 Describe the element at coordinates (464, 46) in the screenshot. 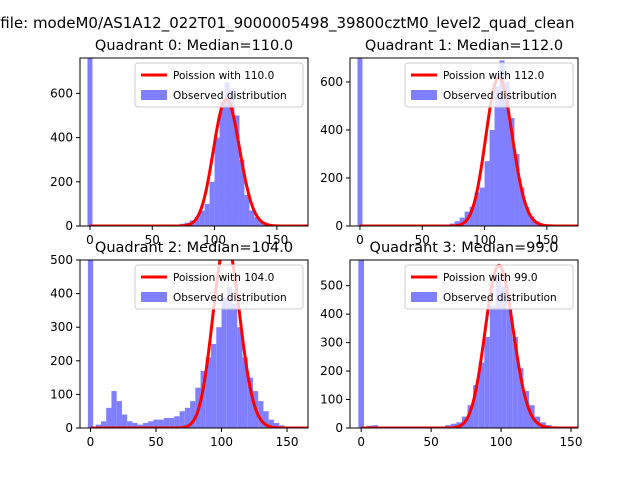

I see `quadrant-title: Quadrant 1: Median=112.0` at that location.